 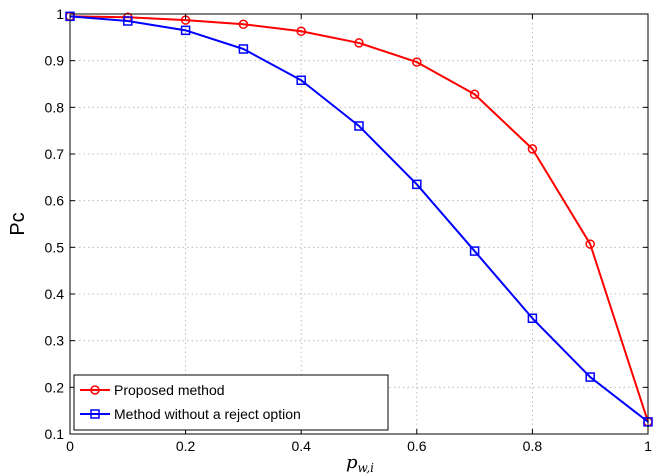 I want to click on y-tick-label: 0.6, so click(x=55, y=201).